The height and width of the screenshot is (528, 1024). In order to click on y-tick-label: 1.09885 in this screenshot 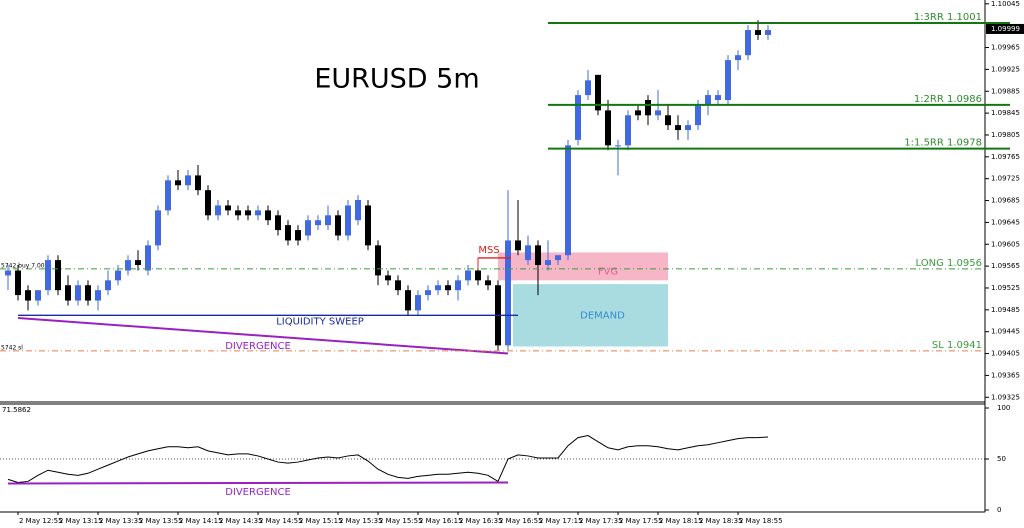, I will do `click(1005, 91)`.